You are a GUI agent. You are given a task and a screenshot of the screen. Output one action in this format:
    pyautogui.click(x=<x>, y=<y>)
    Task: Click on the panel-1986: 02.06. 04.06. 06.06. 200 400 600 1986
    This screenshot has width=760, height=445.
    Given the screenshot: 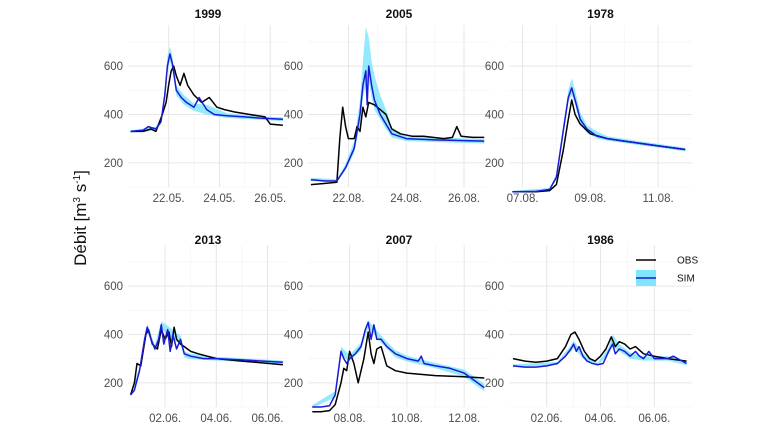 What is the action you would take?
    pyautogui.click(x=588, y=329)
    